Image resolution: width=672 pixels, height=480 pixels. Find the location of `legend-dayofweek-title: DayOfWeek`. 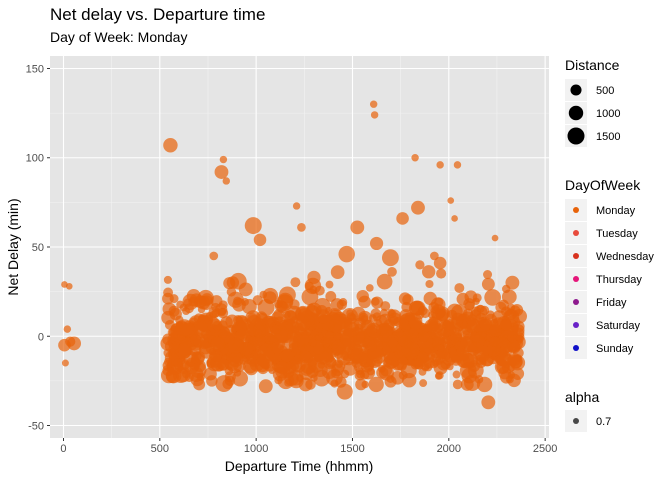

legend-dayofweek-title: DayOfWeek is located at coordinates (603, 185).